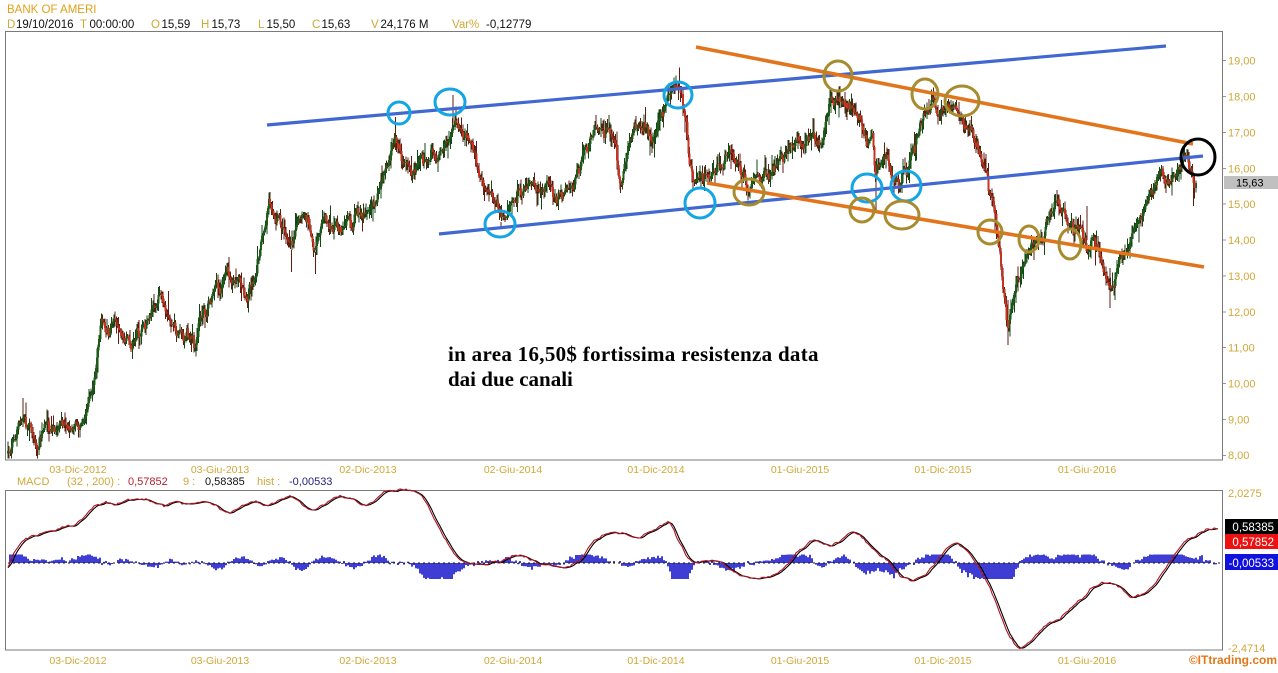 Image resolution: width=1278 pixels, height=673 pixels. I want to click on svg-text: dai due canali, so click(510, 379).